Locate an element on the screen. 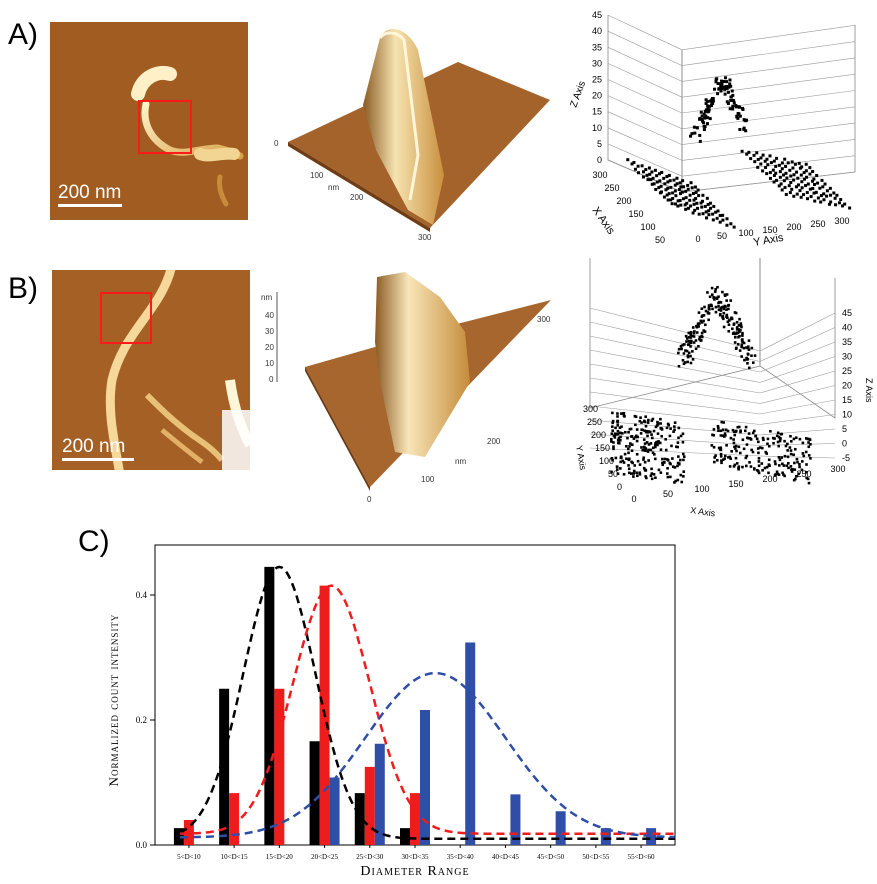  scatter-b-z-tick: 15 is located at coordinates (847, 400).